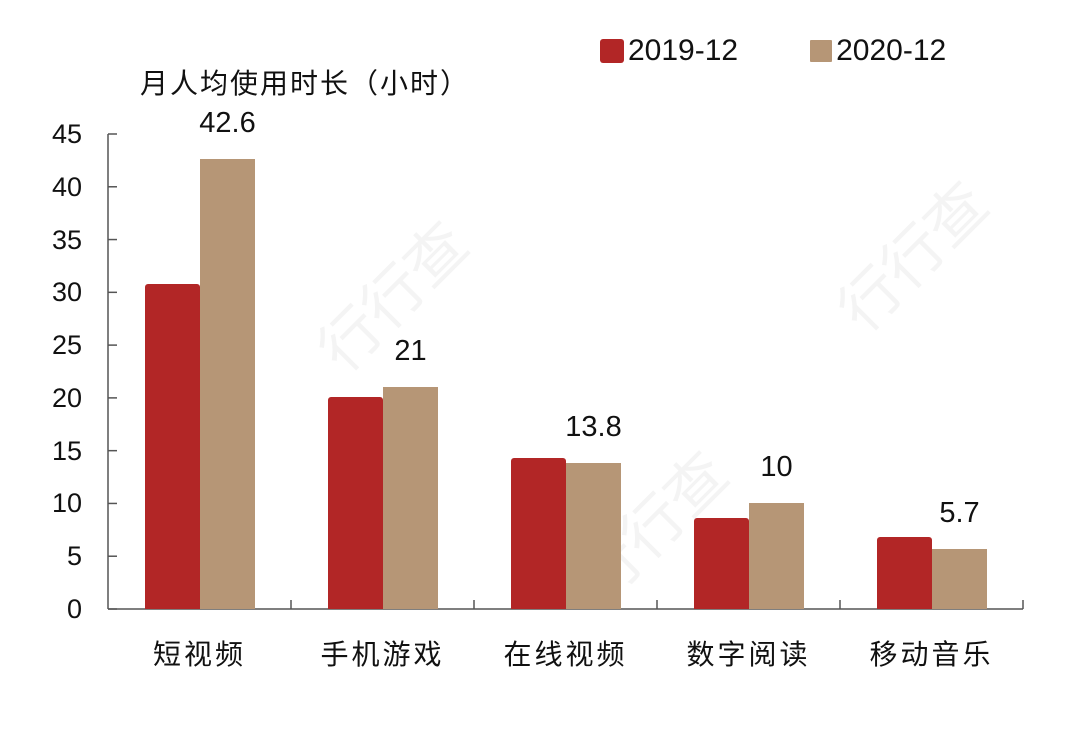  I want to click on y-tick-label: 0, so click(74, 609).